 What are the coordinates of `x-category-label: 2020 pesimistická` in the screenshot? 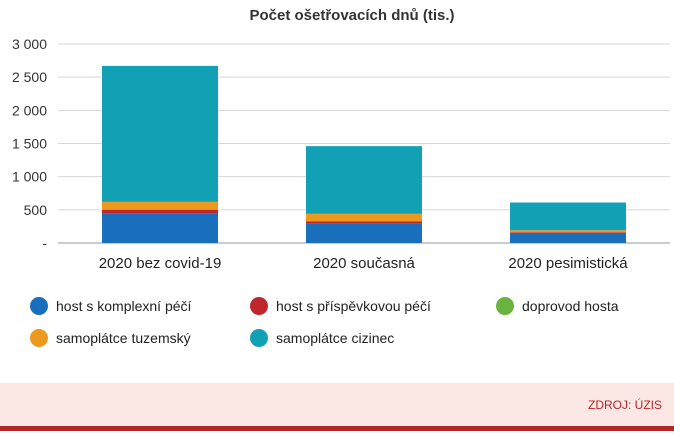 It's located at (568, 263).